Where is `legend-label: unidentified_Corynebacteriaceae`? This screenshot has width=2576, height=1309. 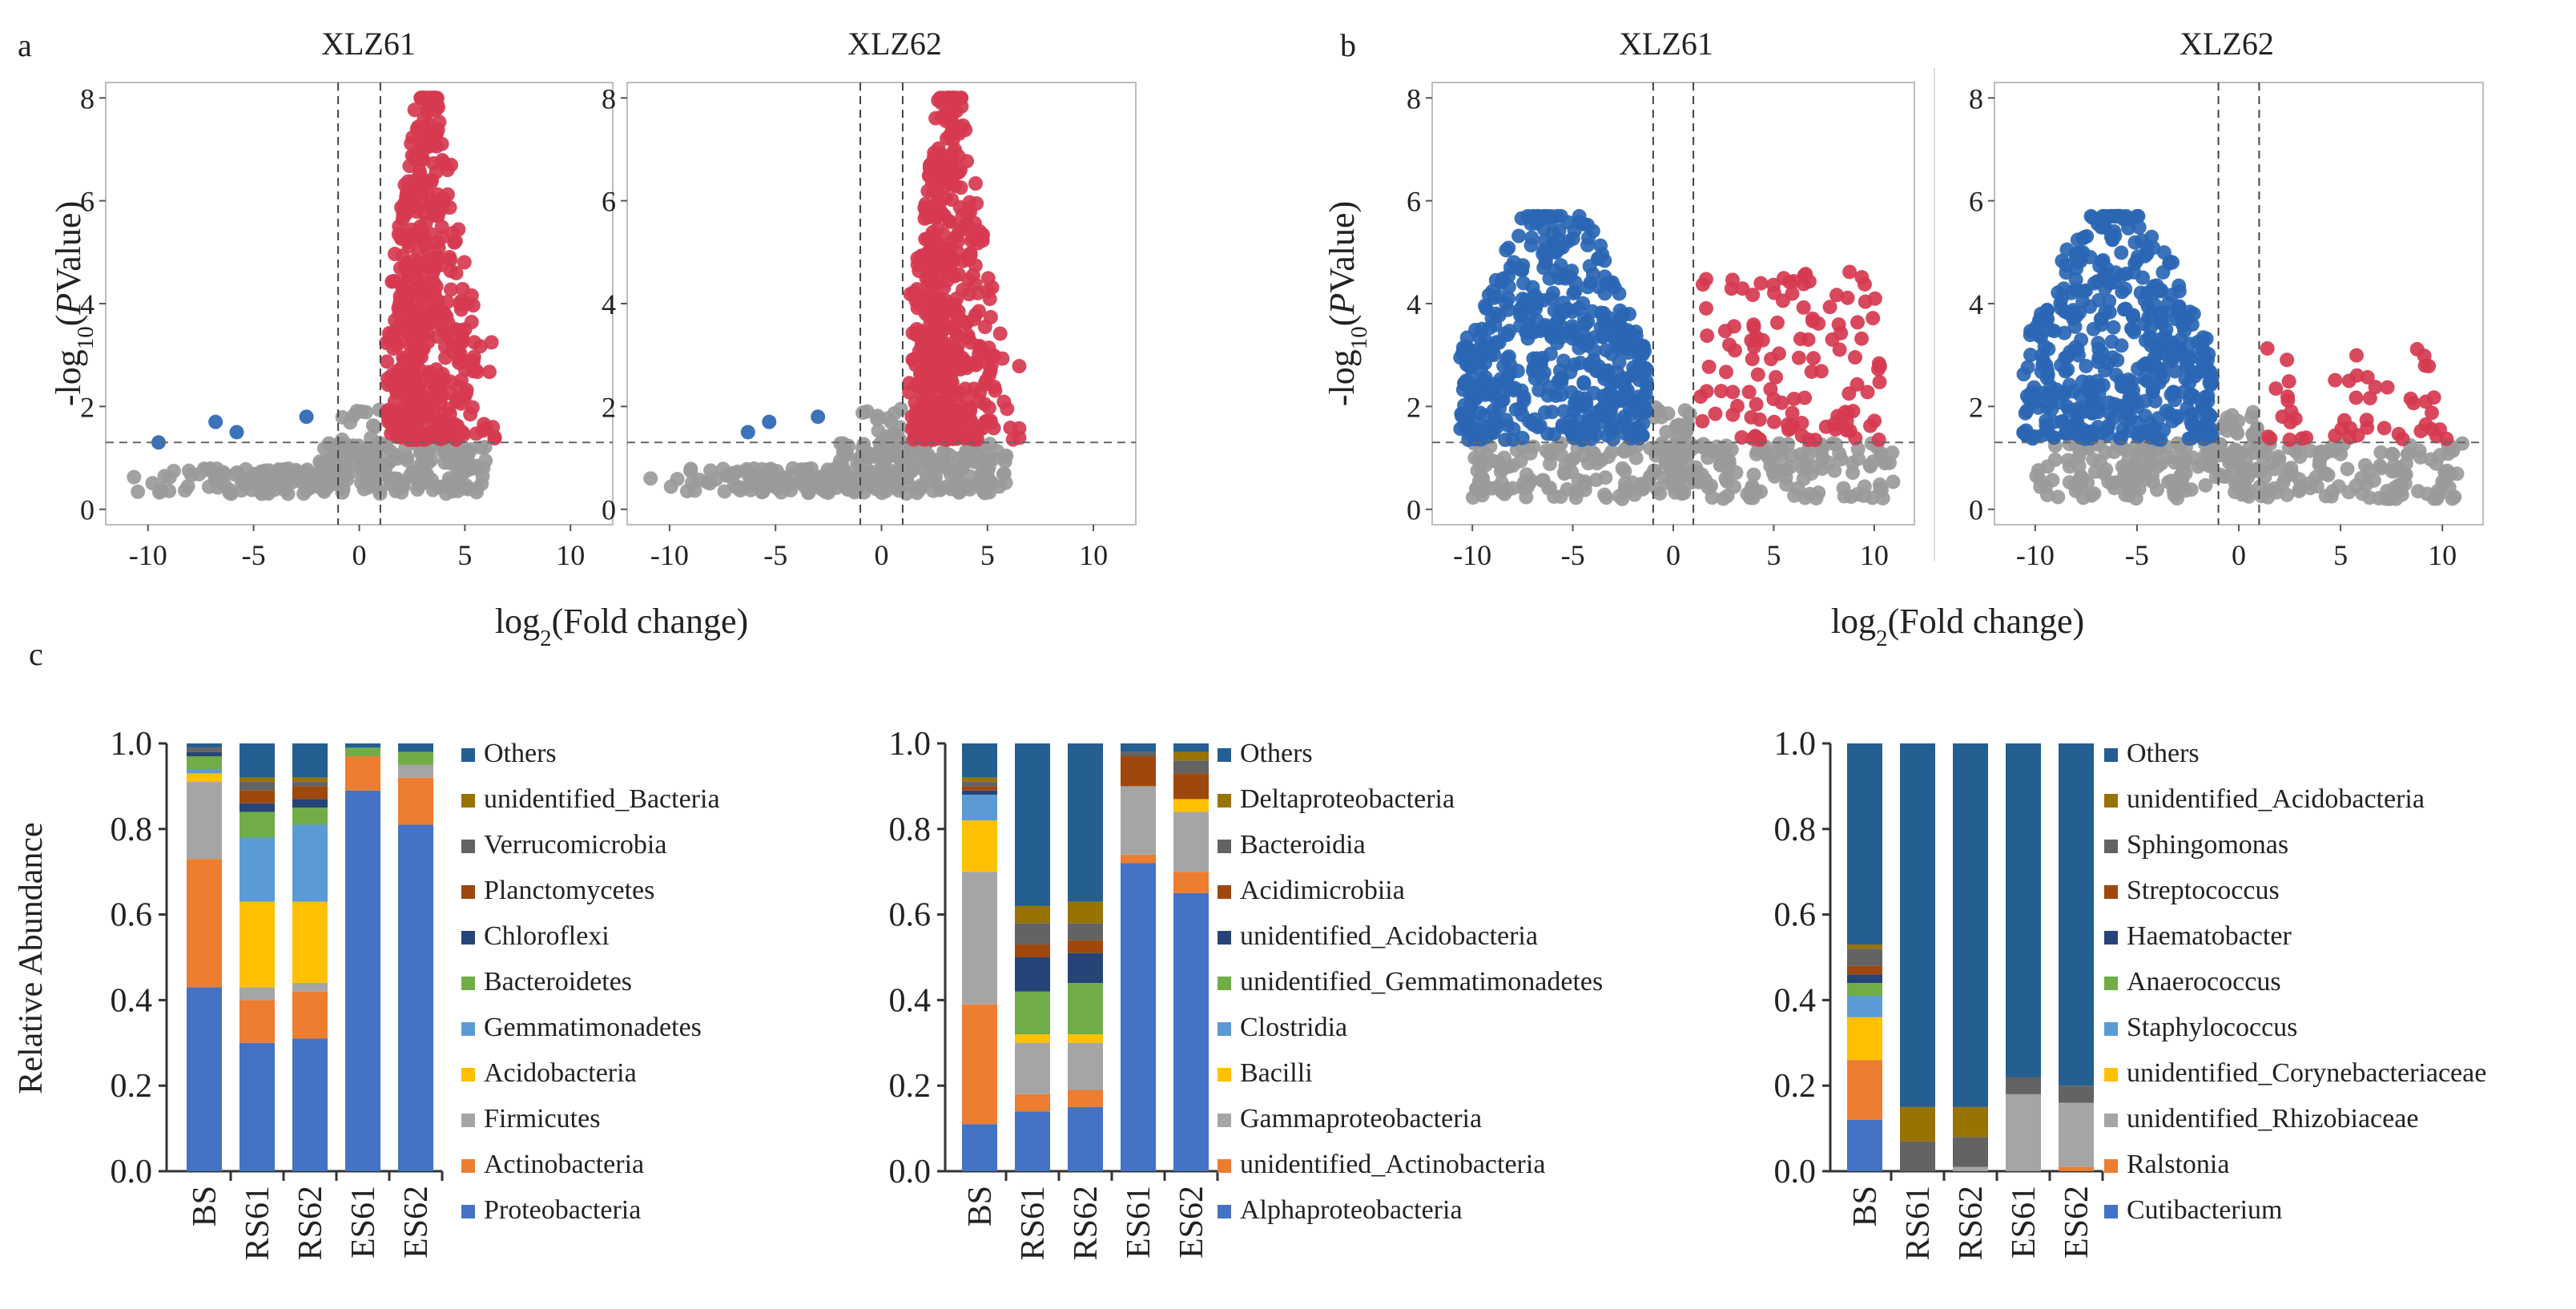 legend-label: unidentified_Corynebacteriaceae is located at coordinates (2306, 1073).